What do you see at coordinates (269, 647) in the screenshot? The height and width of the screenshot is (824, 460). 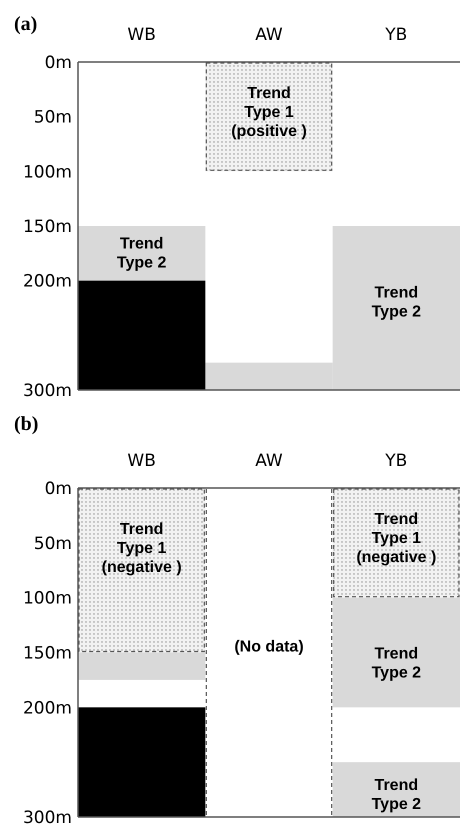 I see `annotation: (No data)` at bounding box center [269, 647].